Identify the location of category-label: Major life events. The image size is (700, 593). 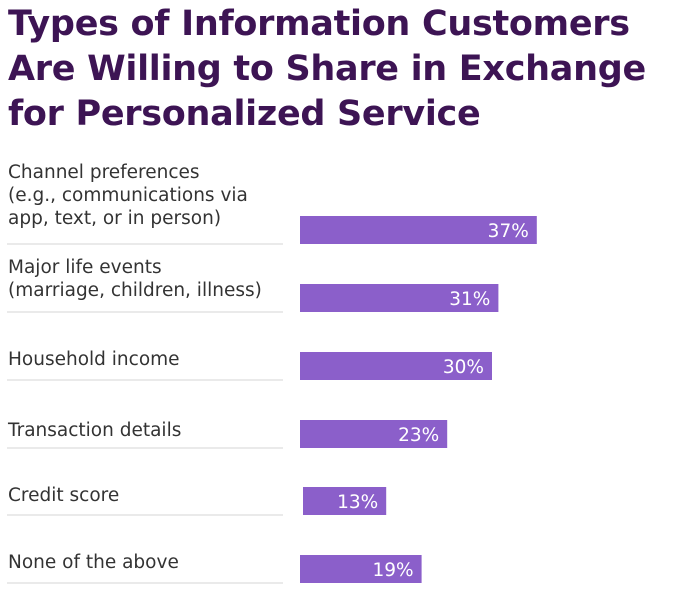
(85, 267).